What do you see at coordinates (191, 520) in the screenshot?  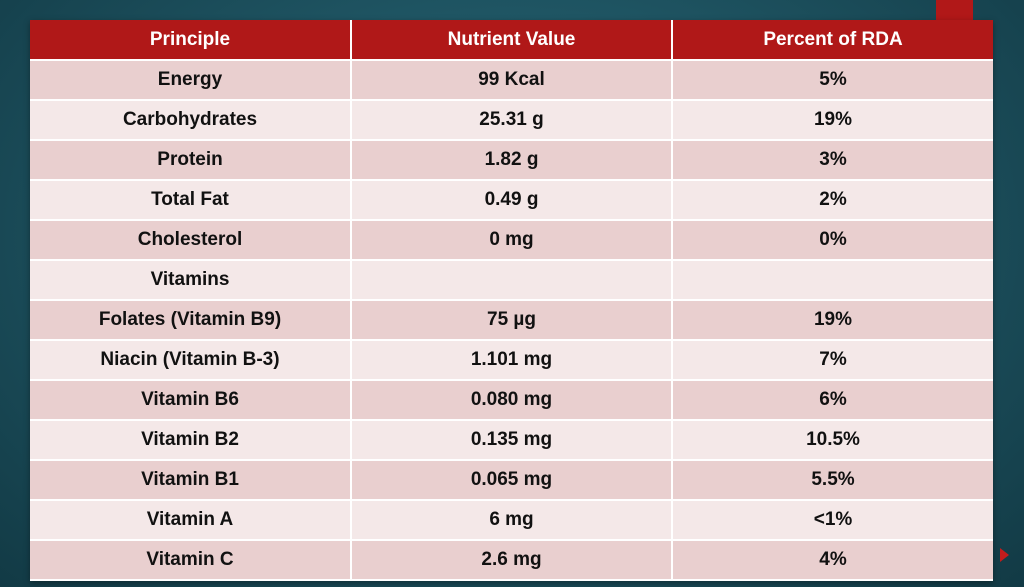 I see `cell-principle: Vitamin A` at bounding box center [191, 520].